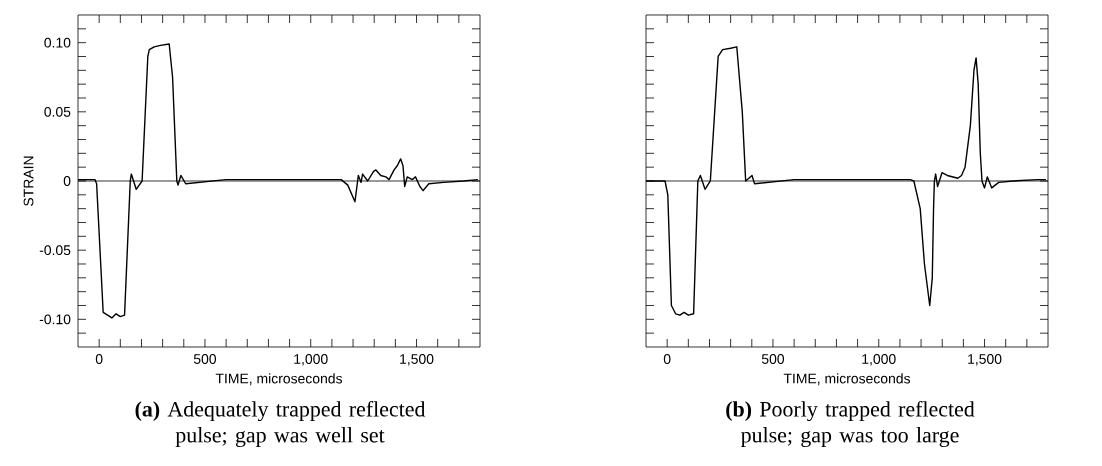 Image resolution: width=1102 pixels, height=466 pixels. Describe the element at coordinates (57, 111) in the screenshot. I see `y-tick-label: 0.05` at that location.